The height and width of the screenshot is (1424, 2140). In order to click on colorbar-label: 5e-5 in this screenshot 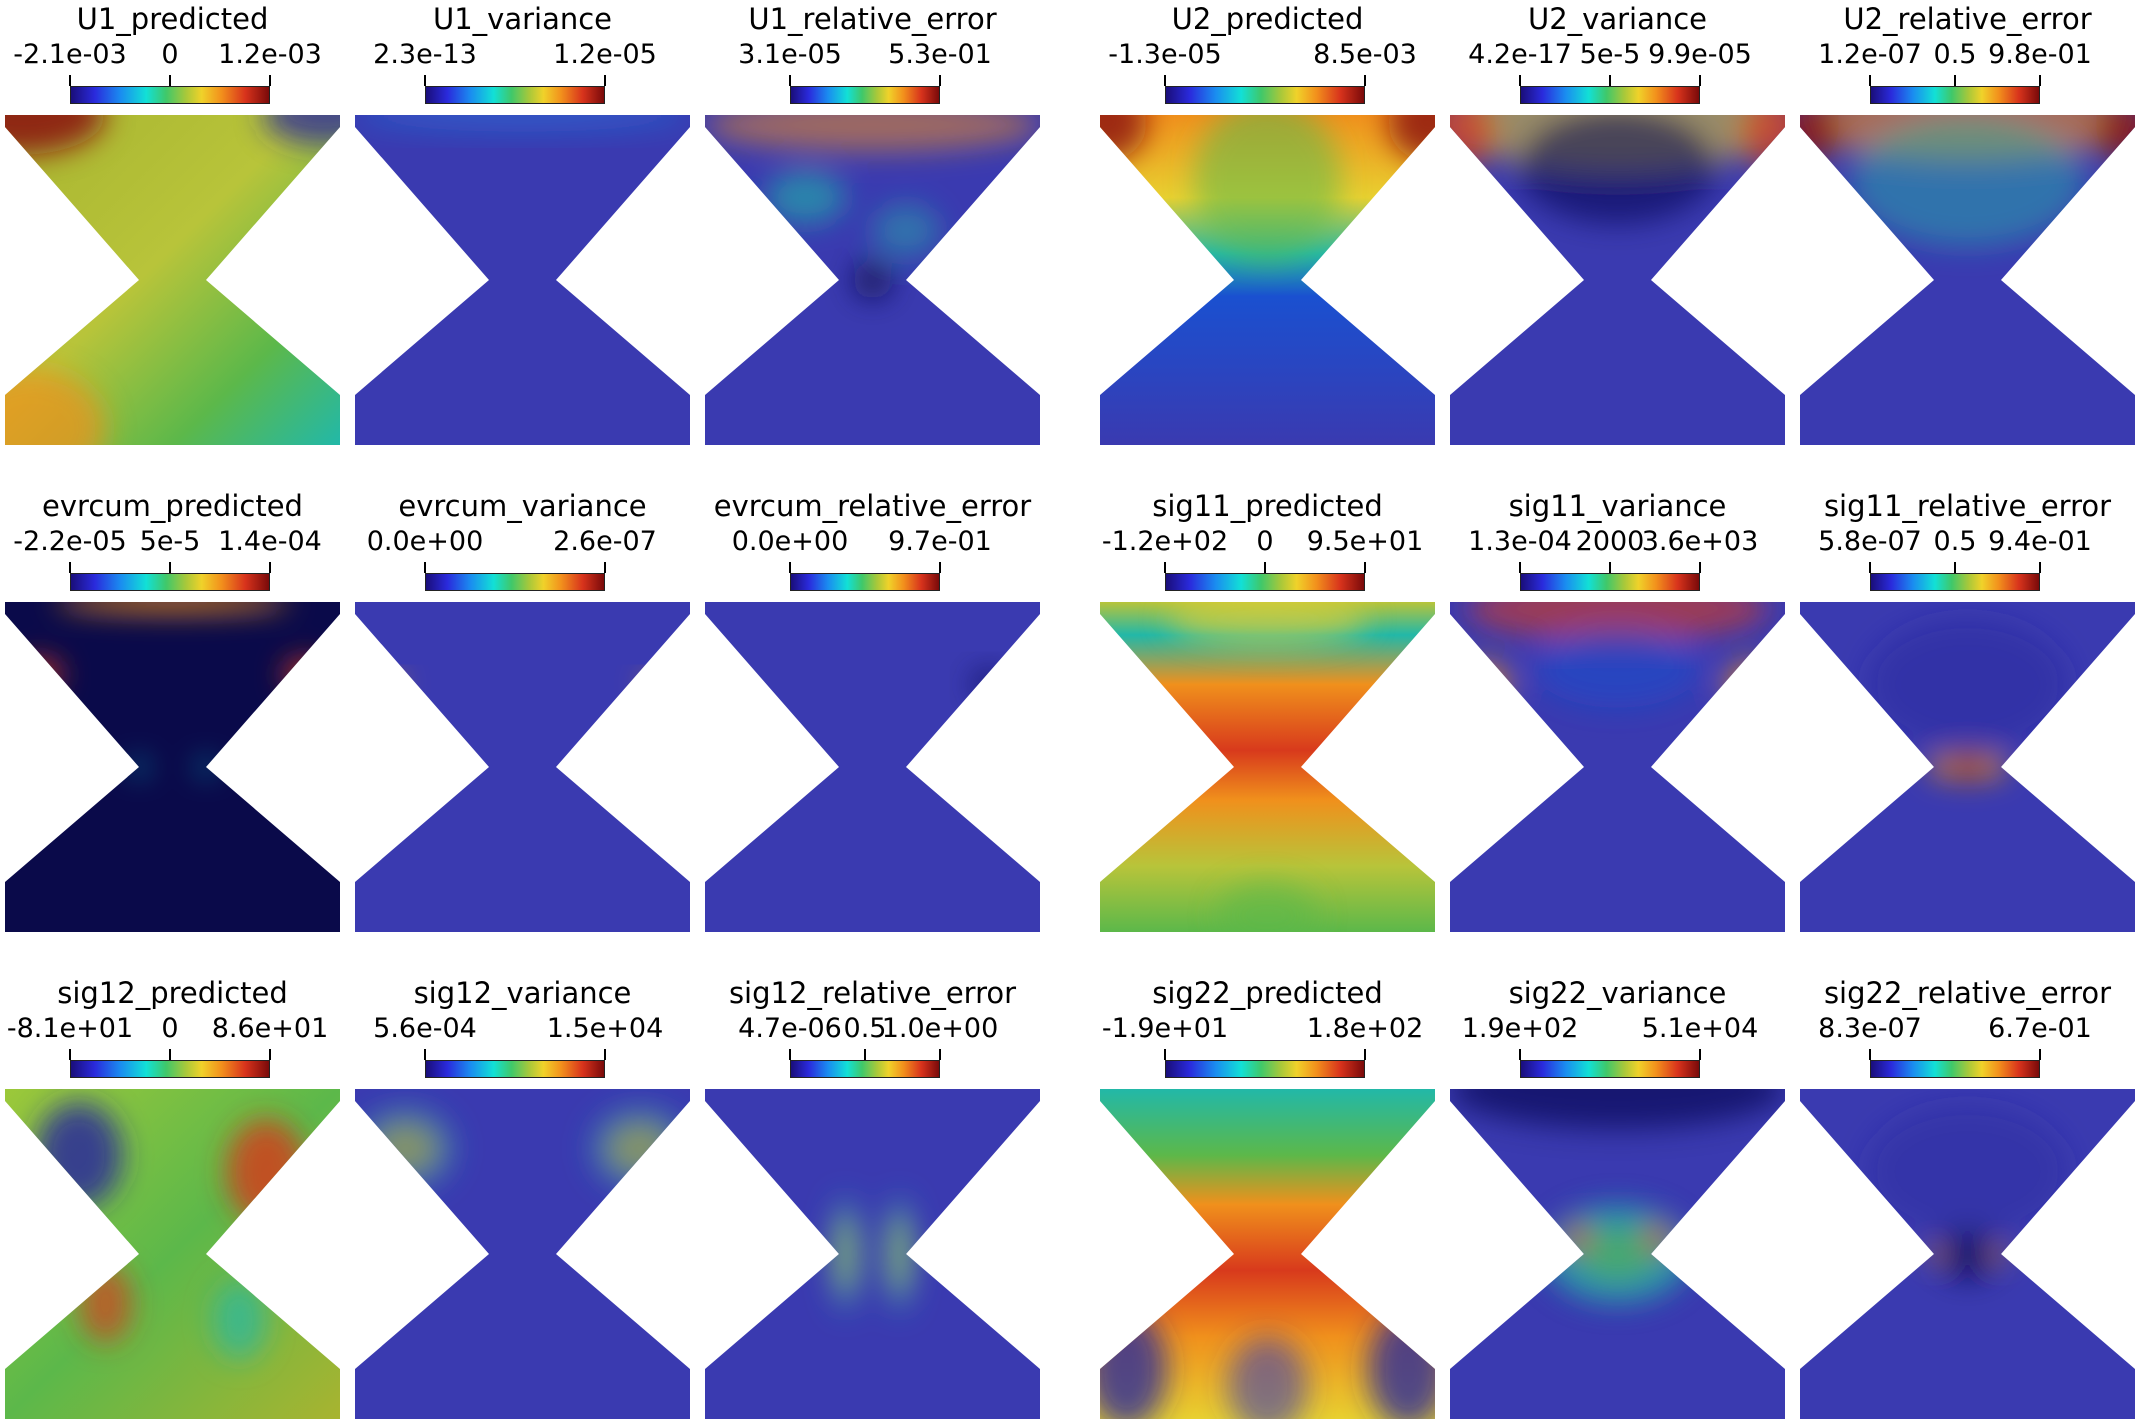, I will do `click(170, 541)`.